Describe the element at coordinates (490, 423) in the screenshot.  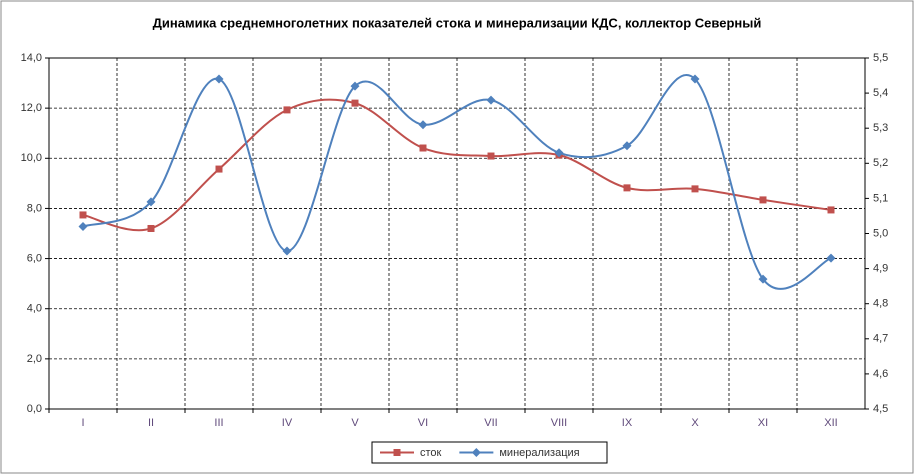
I see `x-tick-label: VII` at that location.